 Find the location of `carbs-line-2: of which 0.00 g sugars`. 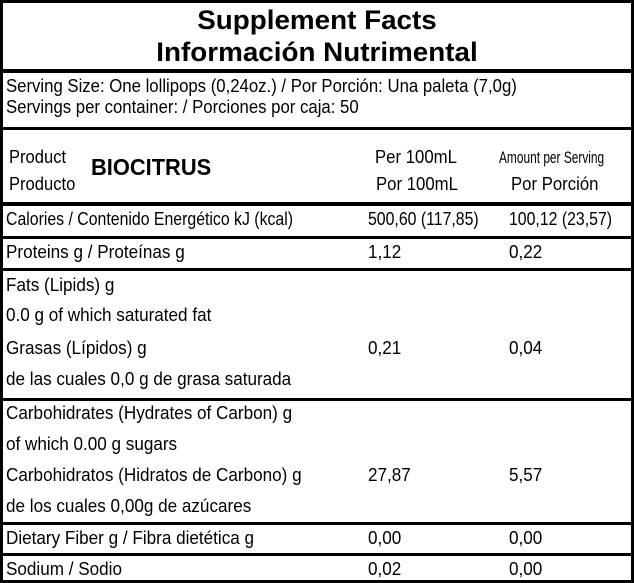

carbs-line-2: of which 0.00 g sugars is located at coordinates (92, 444).